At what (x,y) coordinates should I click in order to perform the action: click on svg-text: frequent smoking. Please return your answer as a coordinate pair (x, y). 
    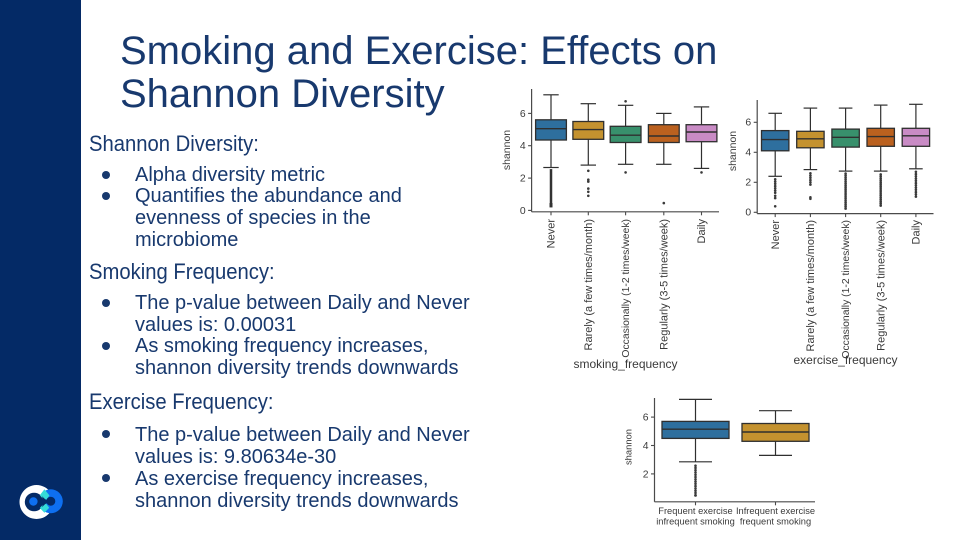
    Looking at the image, I should click on (775, 522).